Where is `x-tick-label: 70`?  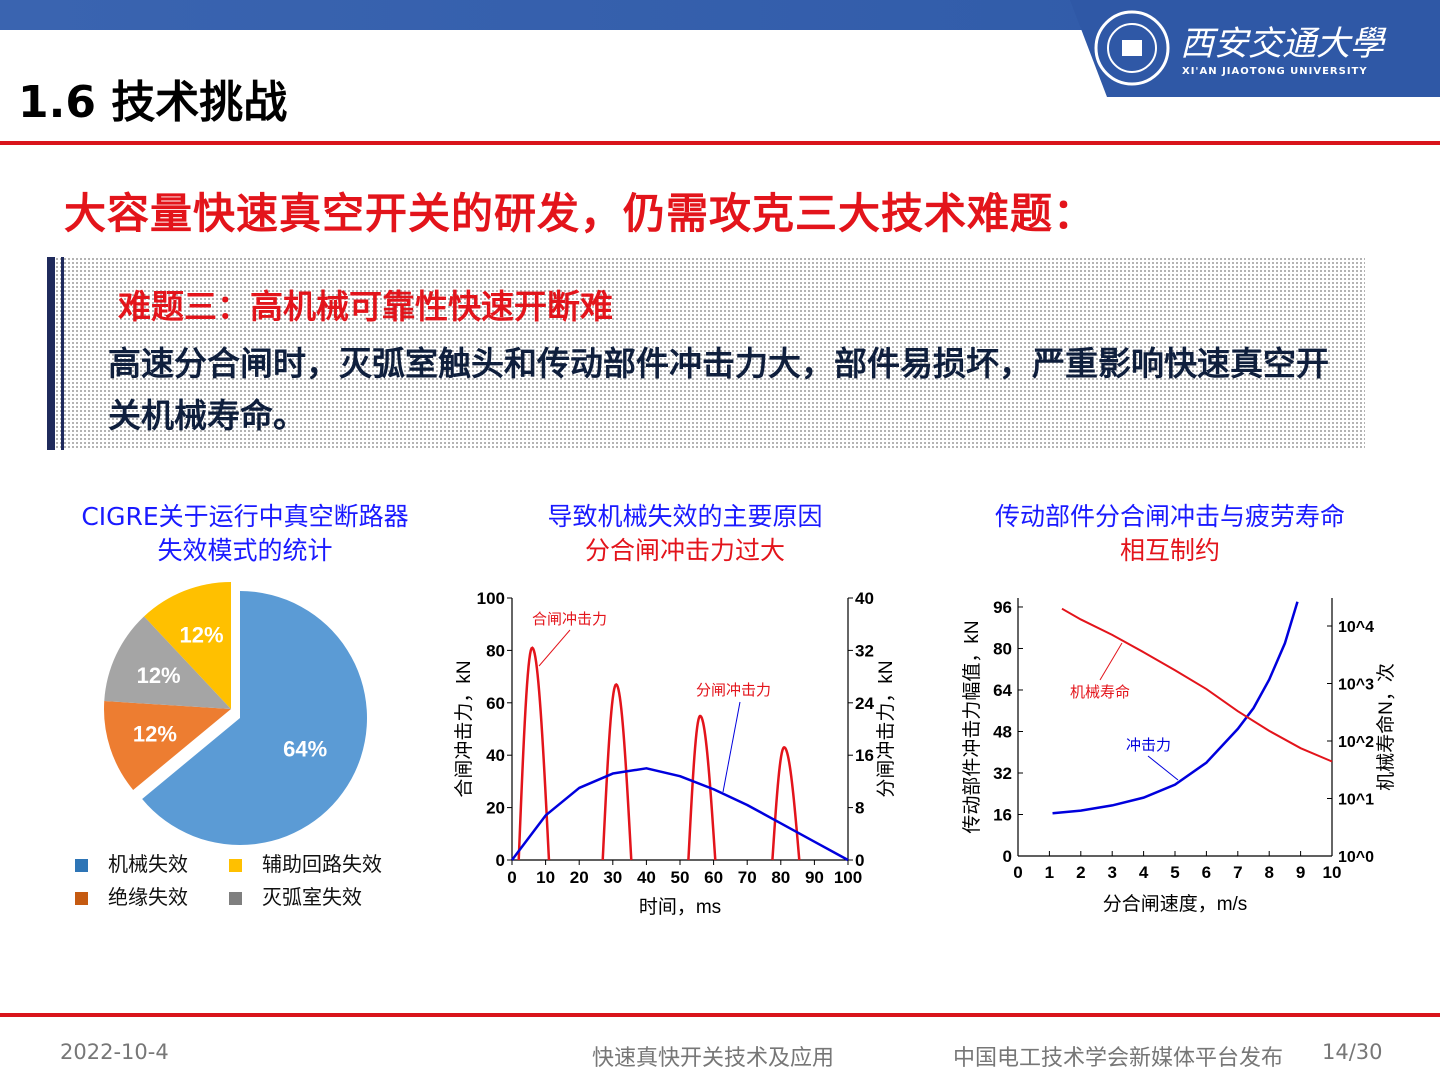
x-tick-label: 70 is located at coordinates (747, 877).